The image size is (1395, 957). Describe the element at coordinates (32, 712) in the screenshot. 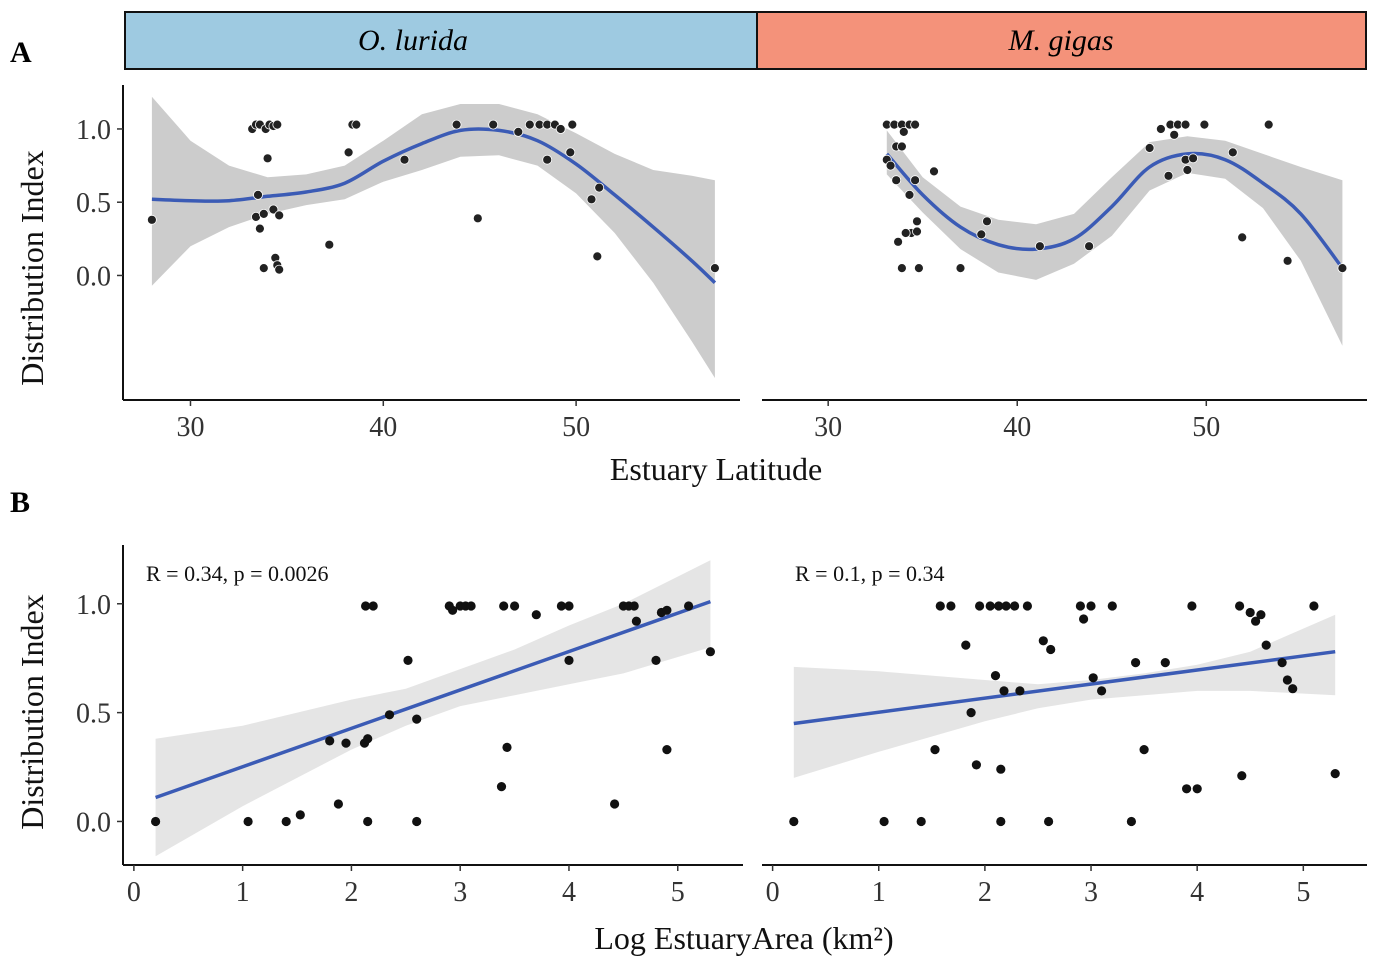

I see `y-axis-title-b: Distribution Index` at that location.